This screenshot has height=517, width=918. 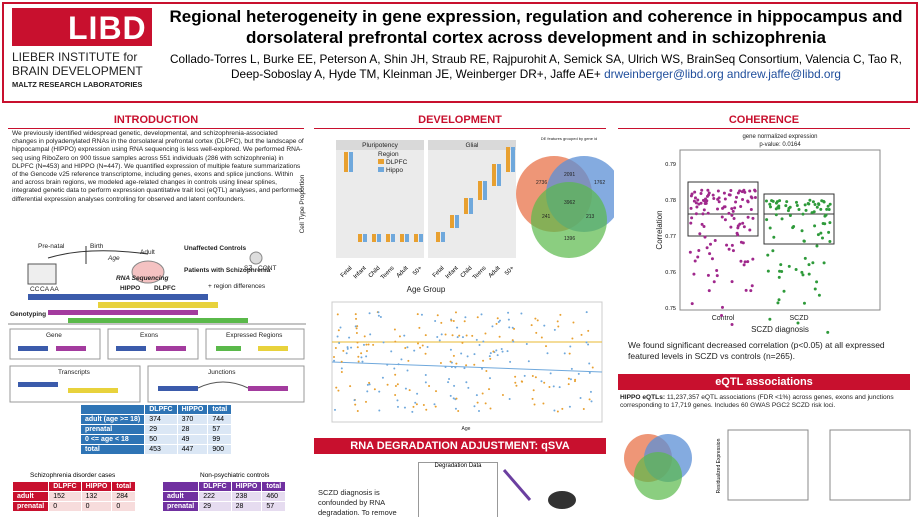 I want to click on label: DLPFC, so click(x=165, y=288).